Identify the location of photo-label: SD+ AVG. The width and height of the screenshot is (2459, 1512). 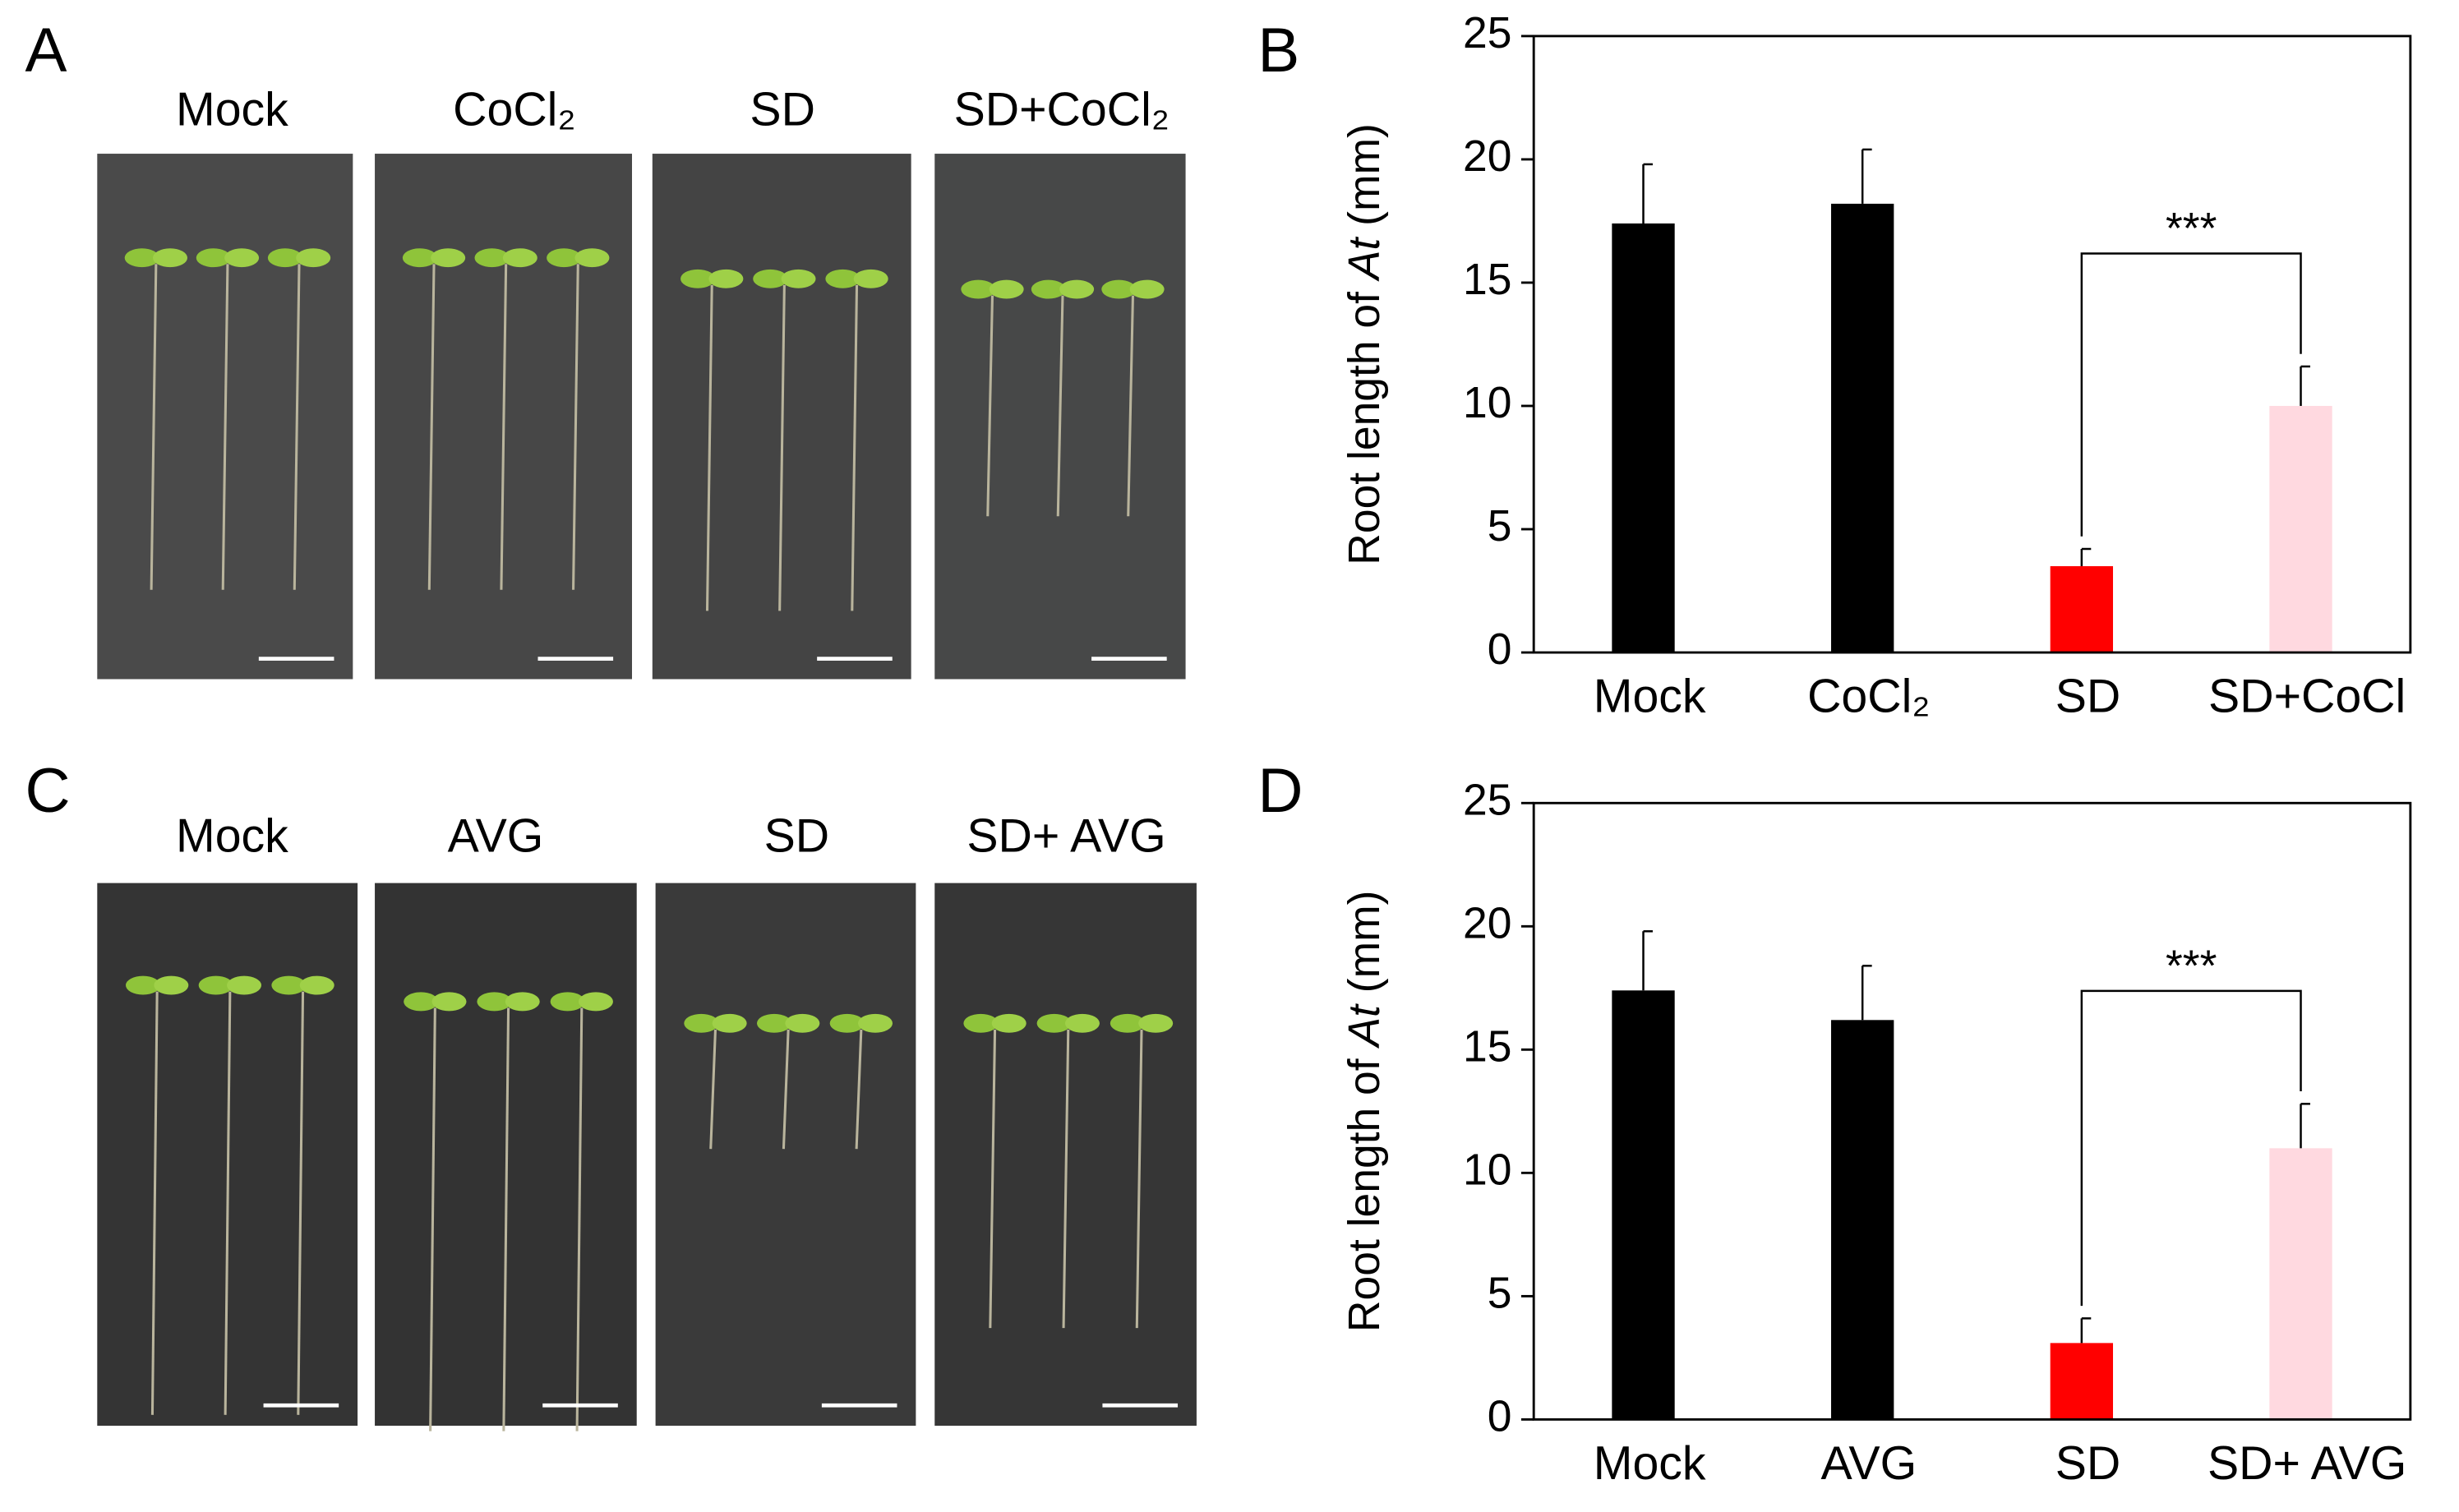
(1066, 836).